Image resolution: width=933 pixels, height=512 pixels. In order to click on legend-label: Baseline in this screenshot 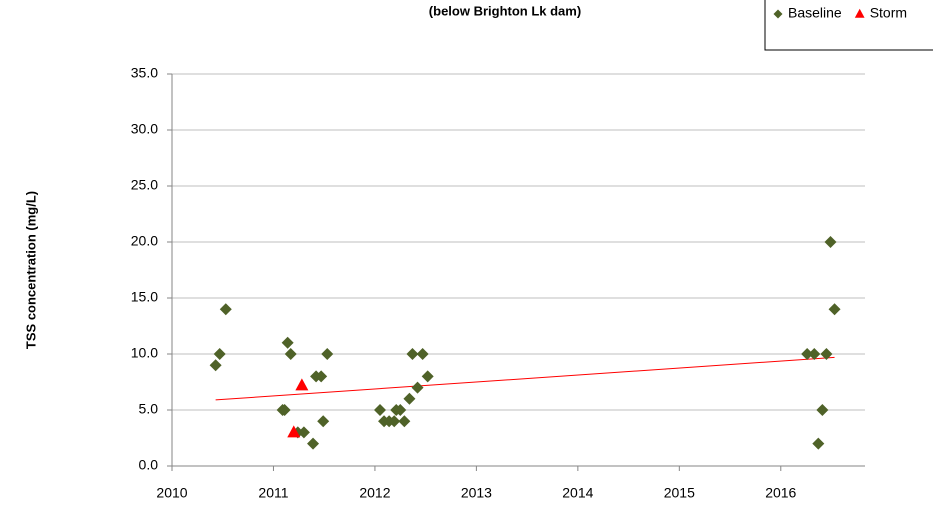, I will do `click(815, 13)`.